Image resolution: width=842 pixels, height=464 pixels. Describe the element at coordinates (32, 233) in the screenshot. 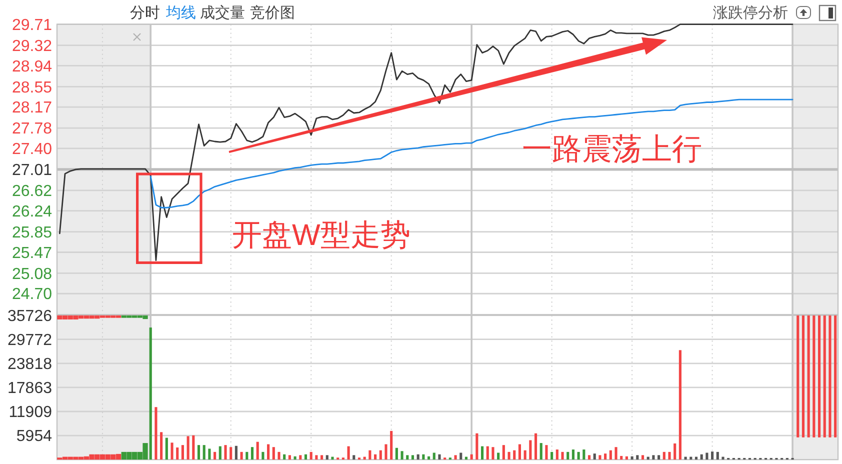

I see `y-tick-label: 25.85` at that location.